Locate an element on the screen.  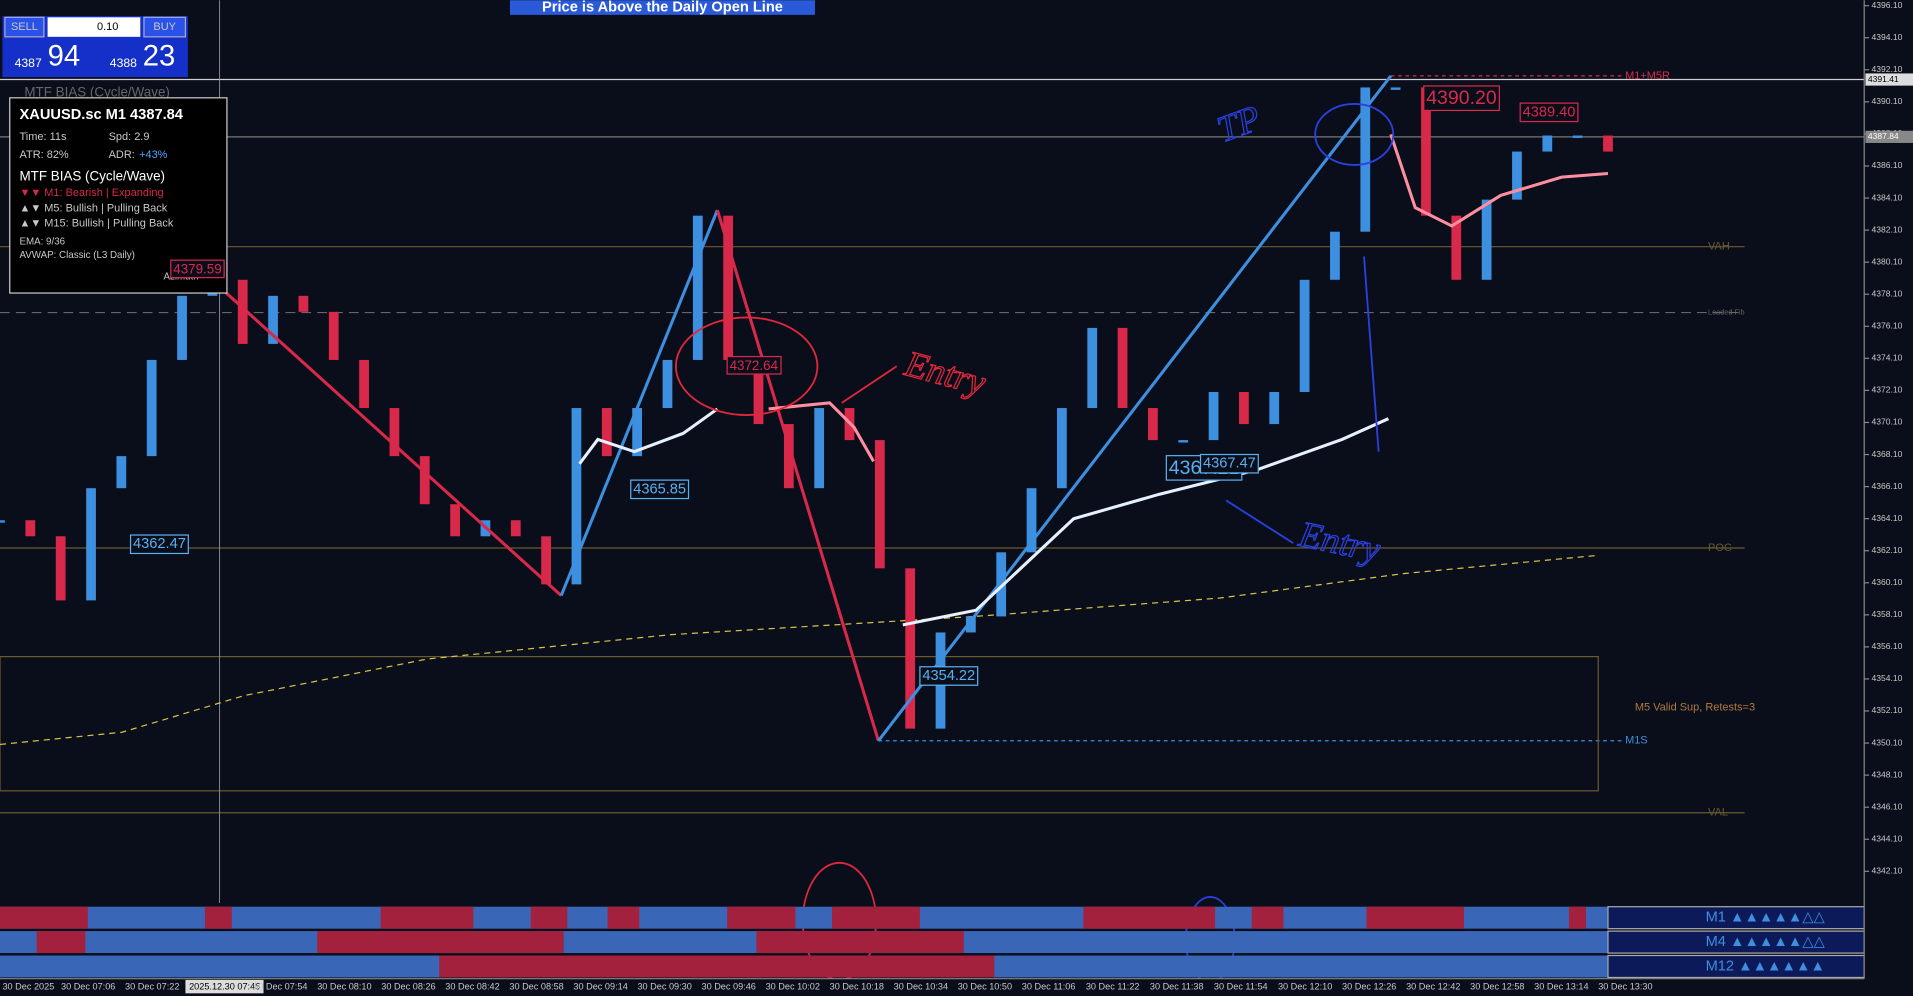
hand-circle is located at coordinates (746, 366).